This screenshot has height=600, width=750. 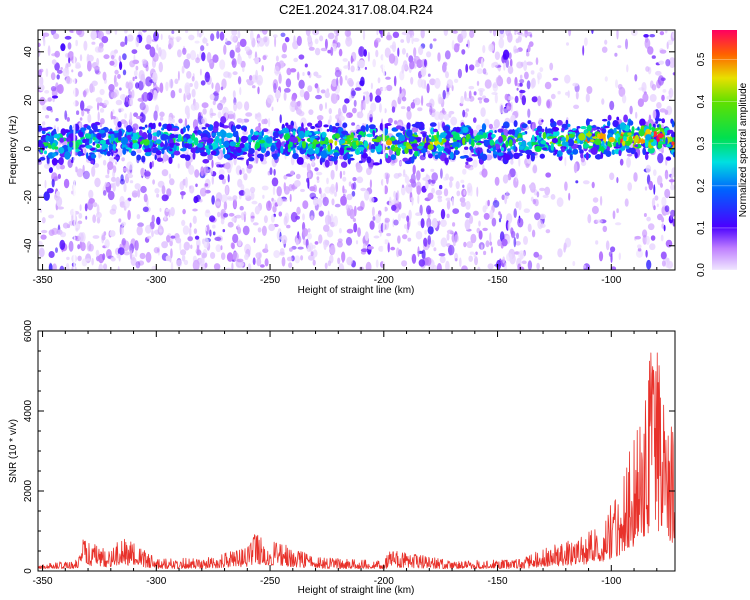 What do you see at coordinates (28, 100) in the screenshot?
I see `y-tick-label: 20` at bounding box center [28, 100].